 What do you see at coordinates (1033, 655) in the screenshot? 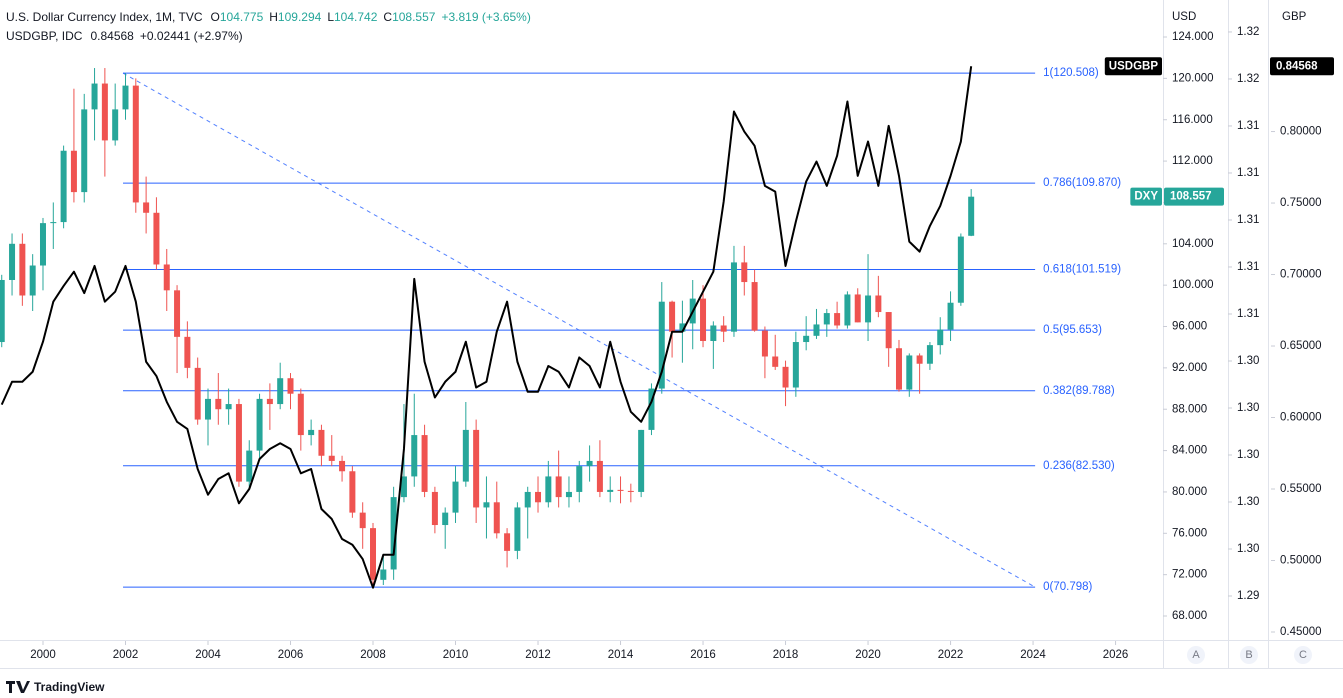
I see `x-tick-label: 2024` at bounding box center [1033, 655].